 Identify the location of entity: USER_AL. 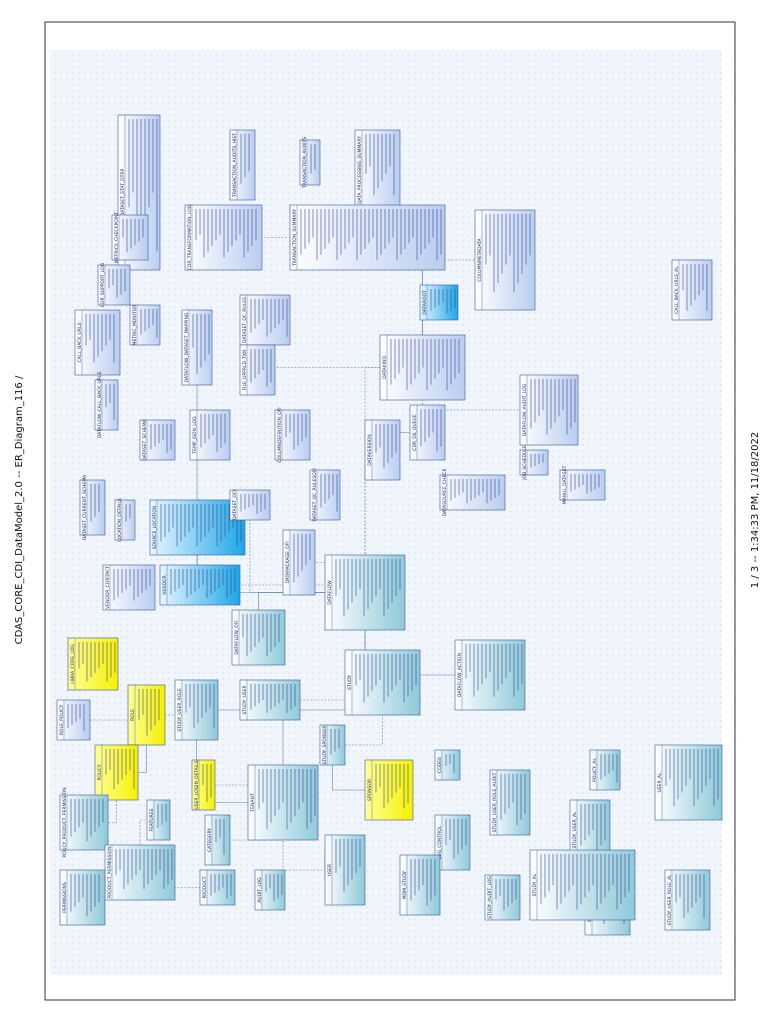
(688, 782).